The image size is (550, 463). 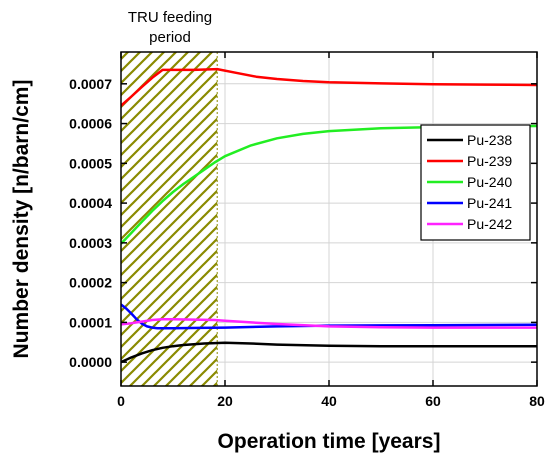 I want to click on annotation-label-line2: period, so click(x=170, y=37).